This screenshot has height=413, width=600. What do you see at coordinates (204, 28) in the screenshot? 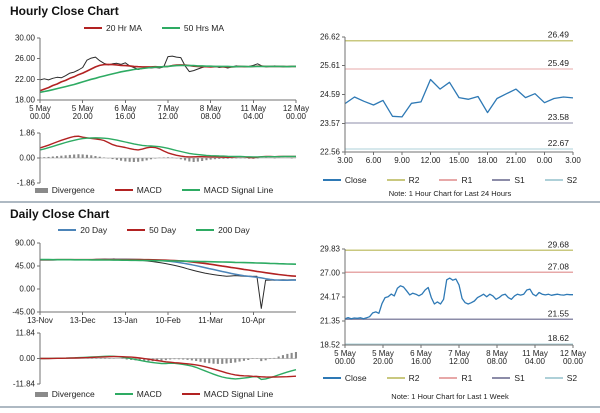
I see `legend-label: 50 Hrs MA` at bounding box center [204, 28].